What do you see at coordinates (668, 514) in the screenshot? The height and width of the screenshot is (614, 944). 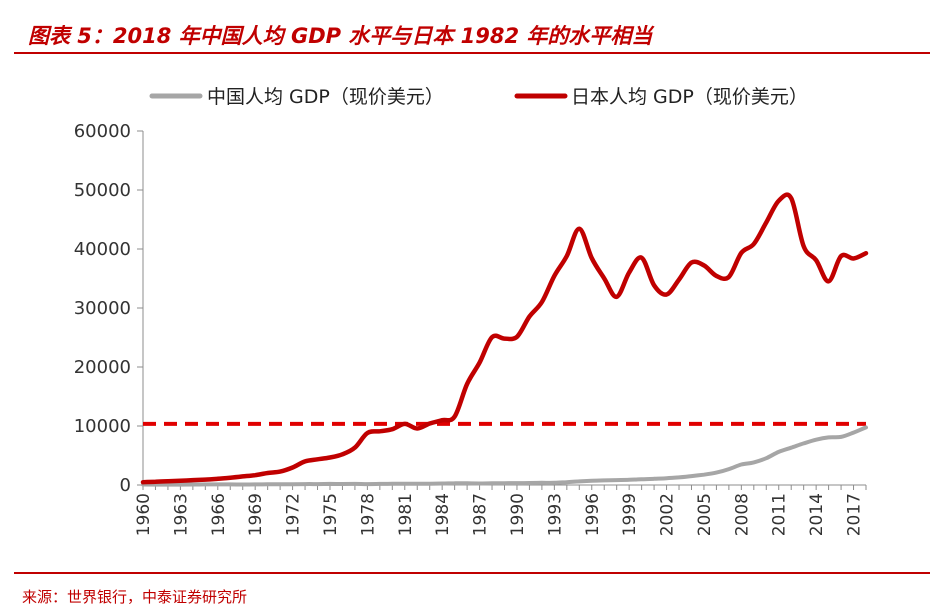 I see `x-tick-label: 2002` at bounding box center [668, 514].